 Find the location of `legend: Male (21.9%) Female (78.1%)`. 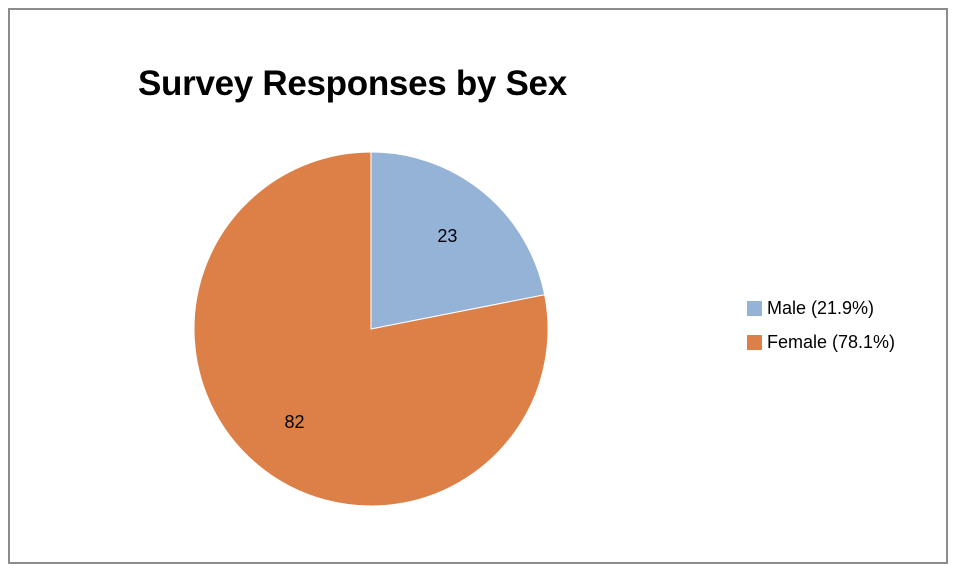

legend: Male (21.9%) Female (78.1%) is located at coordinates (821, 327).